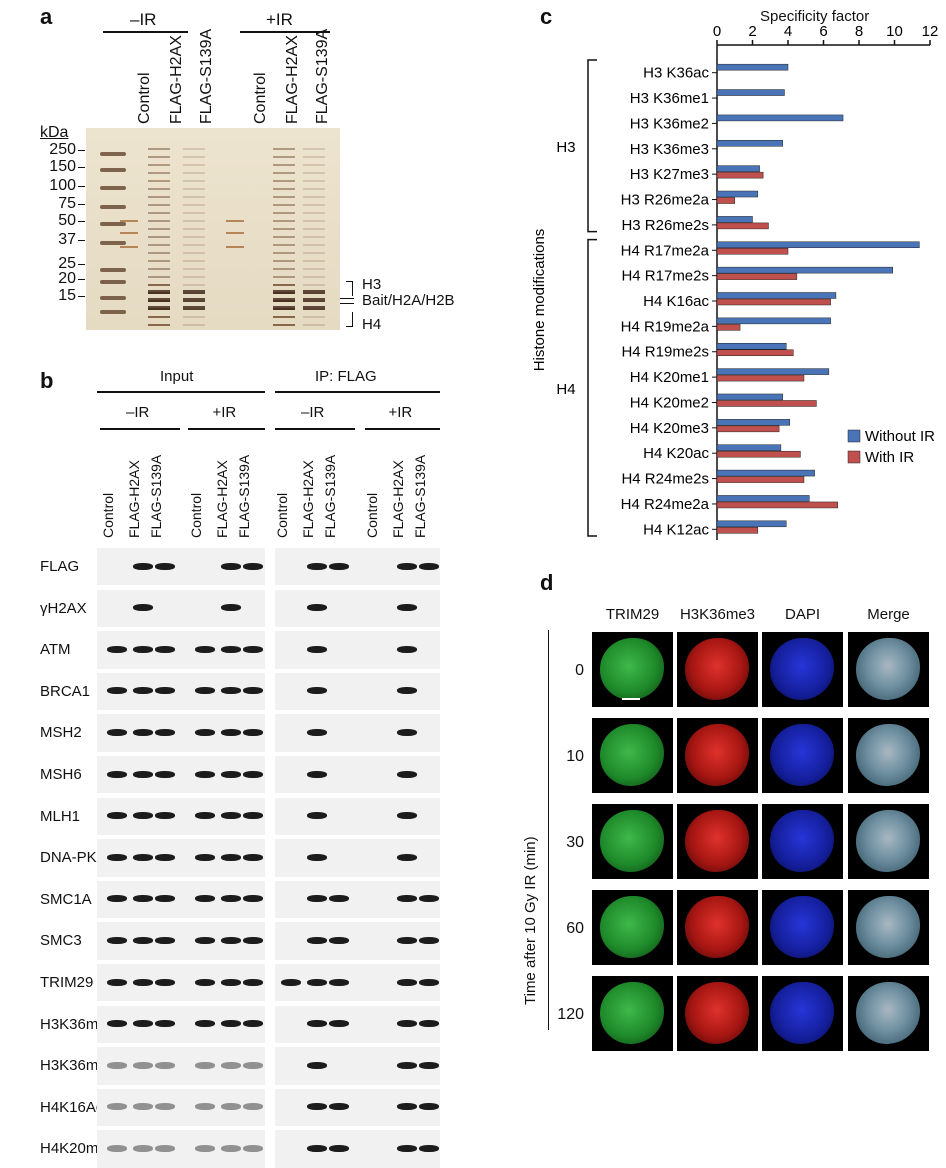 The width and height of the screenshot is (946, 1168). What do you see at coordinates (145, 32) in the screenshot?
I see `panel-a-group-minus-line` at bounding box center [145, 32].